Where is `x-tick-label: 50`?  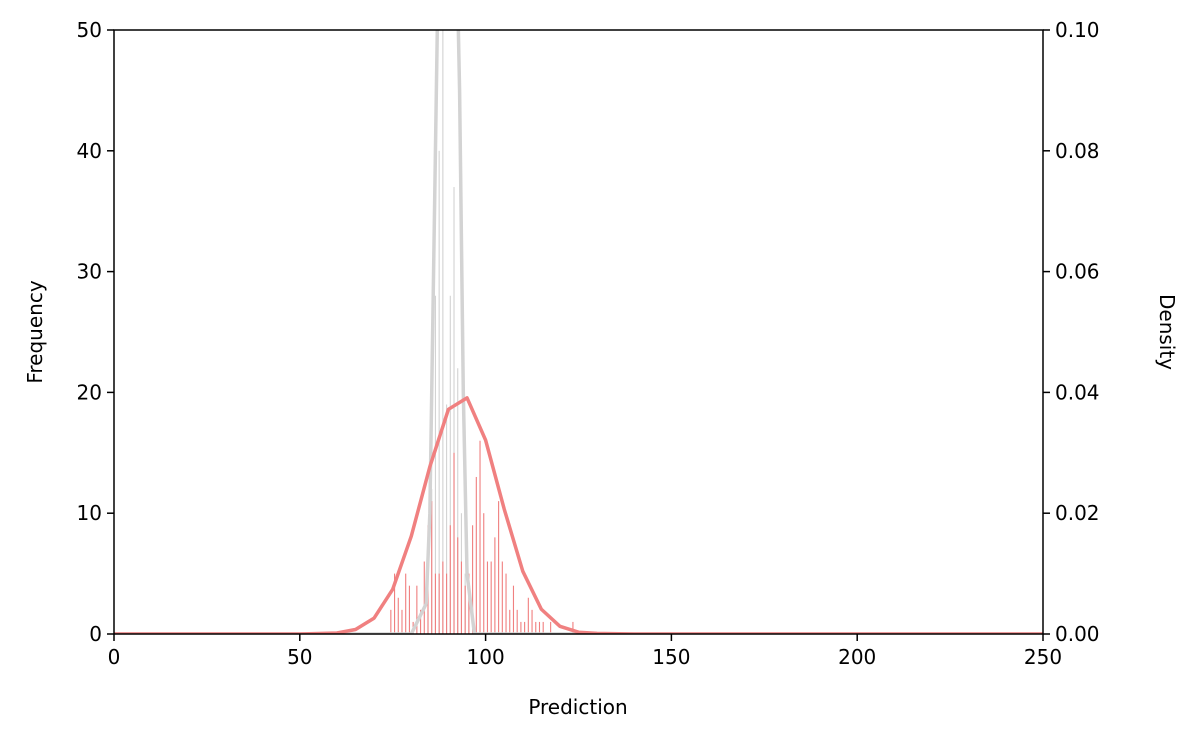 x-tick-label: 50 is located at coordinates (299, 657).